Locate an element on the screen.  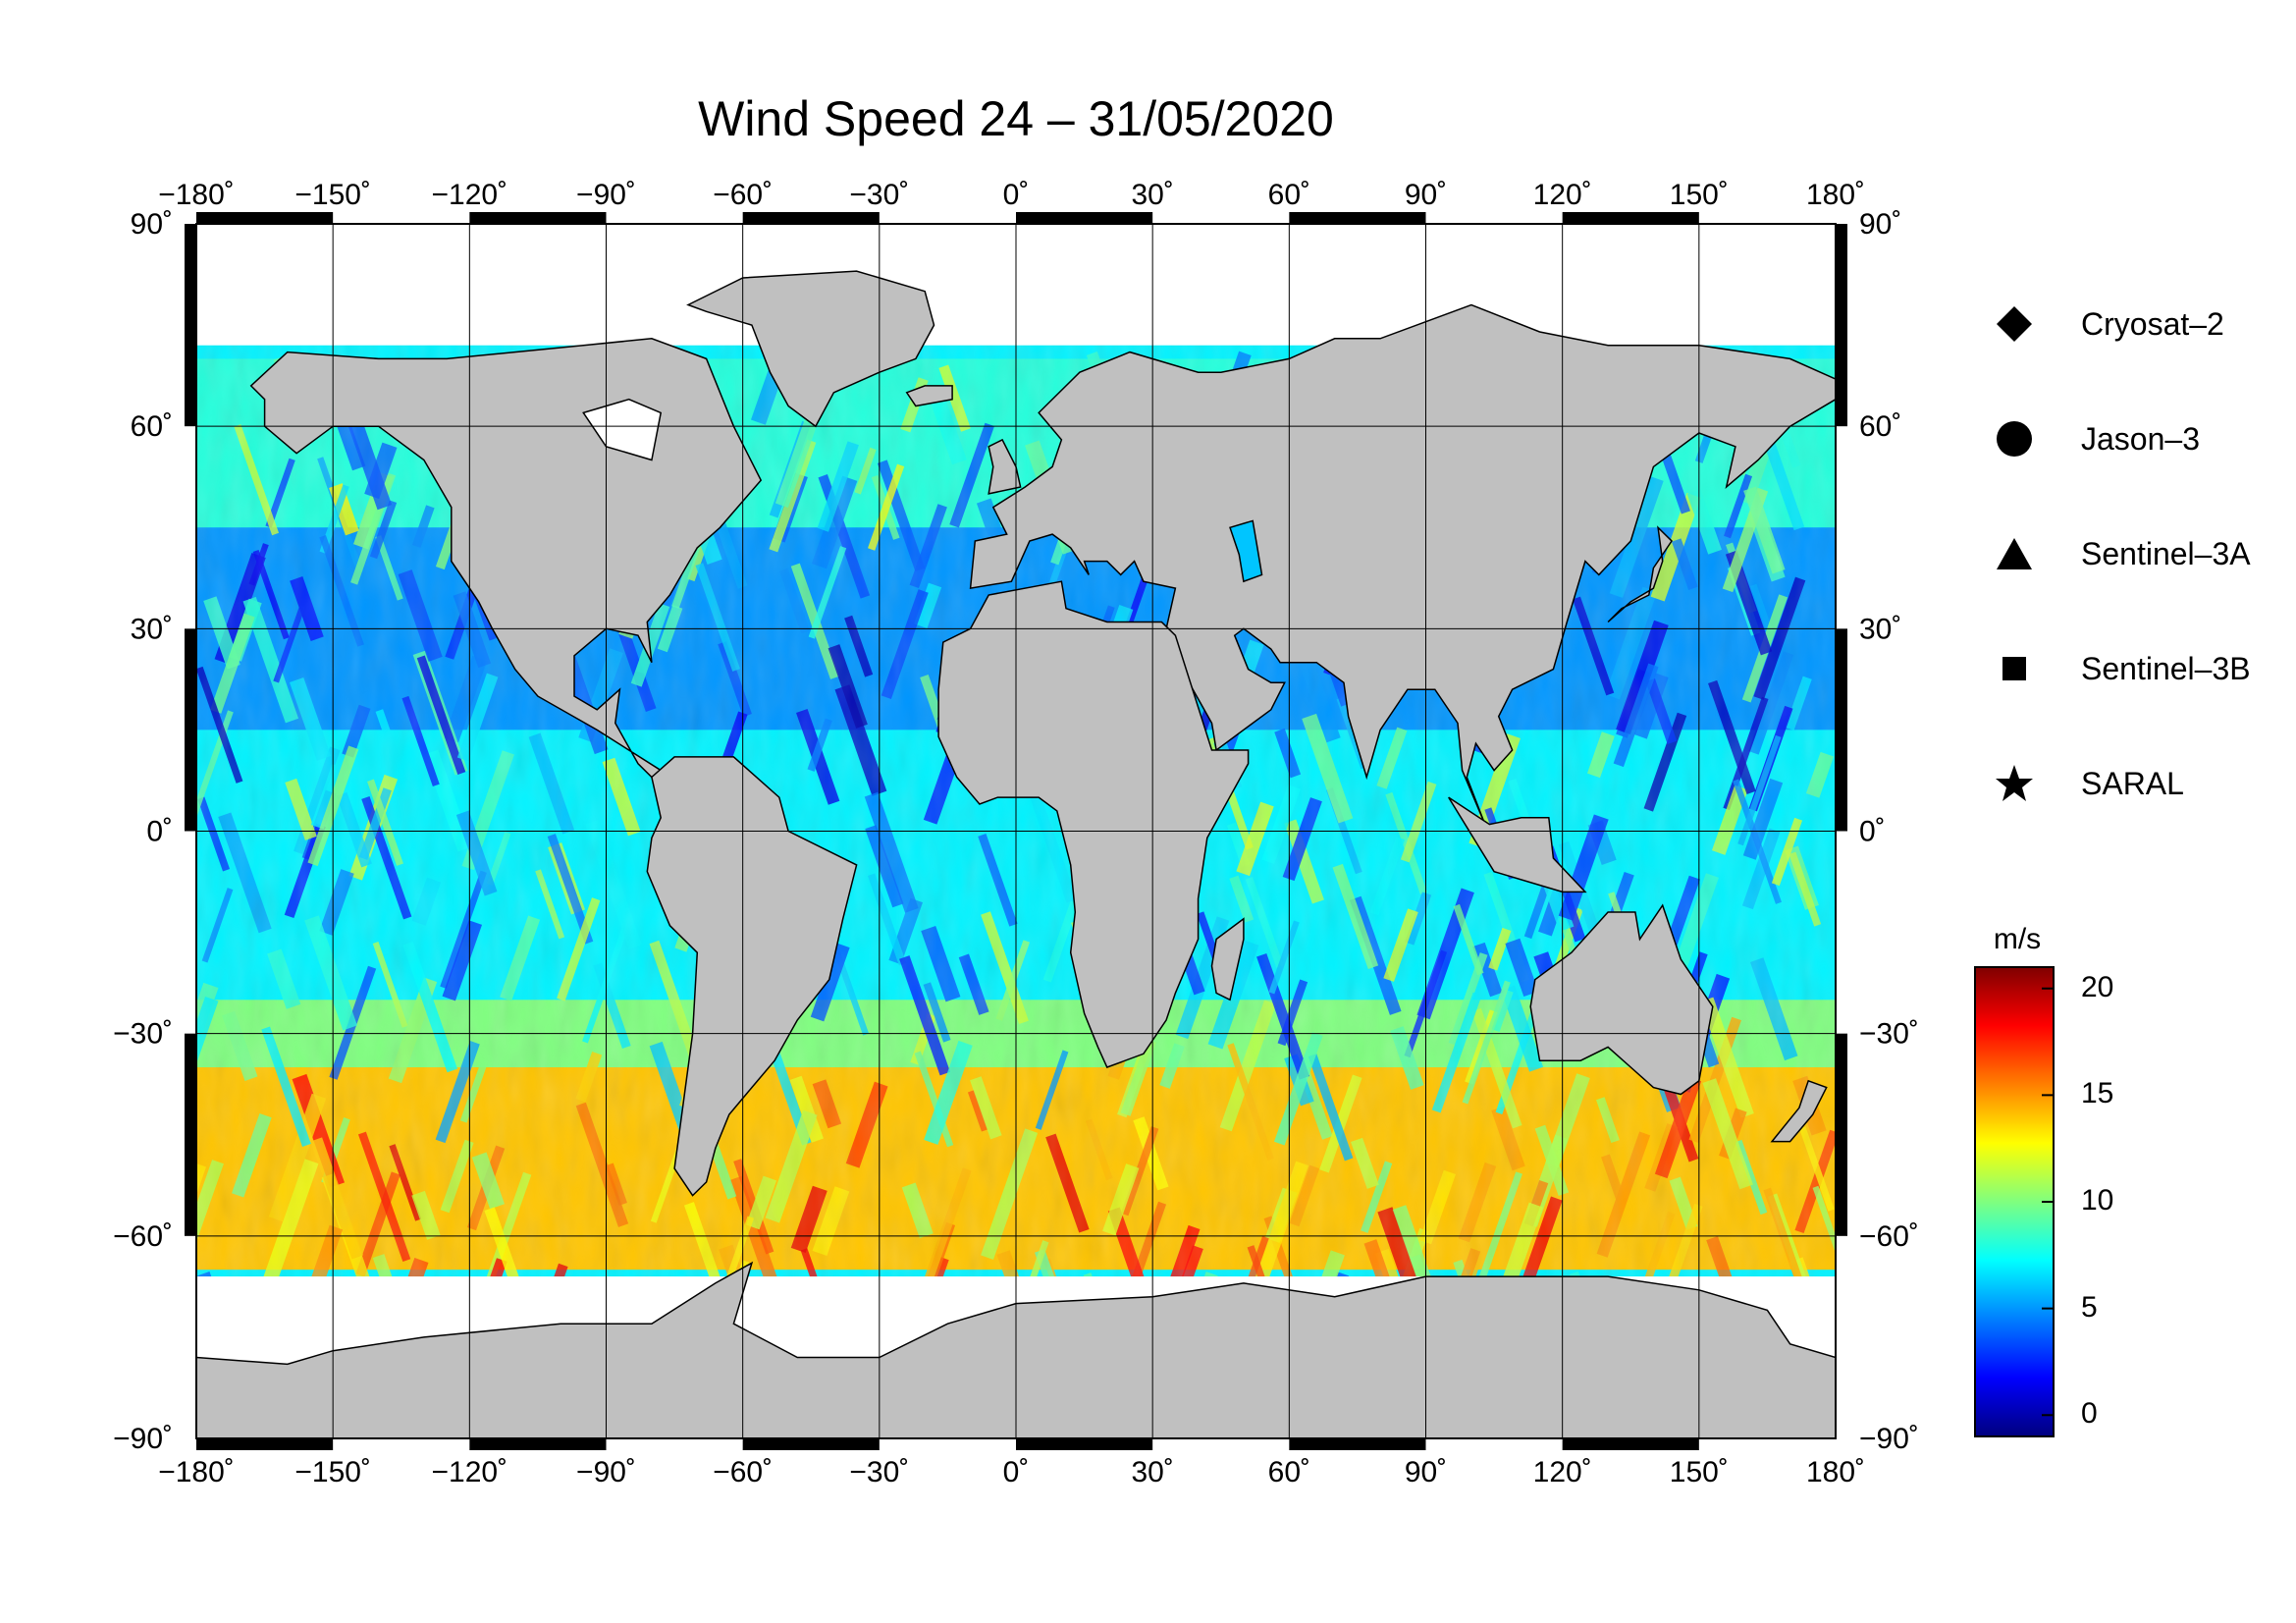
lon-tick-label-top: −60˚ is located at coordinates (743, 195).